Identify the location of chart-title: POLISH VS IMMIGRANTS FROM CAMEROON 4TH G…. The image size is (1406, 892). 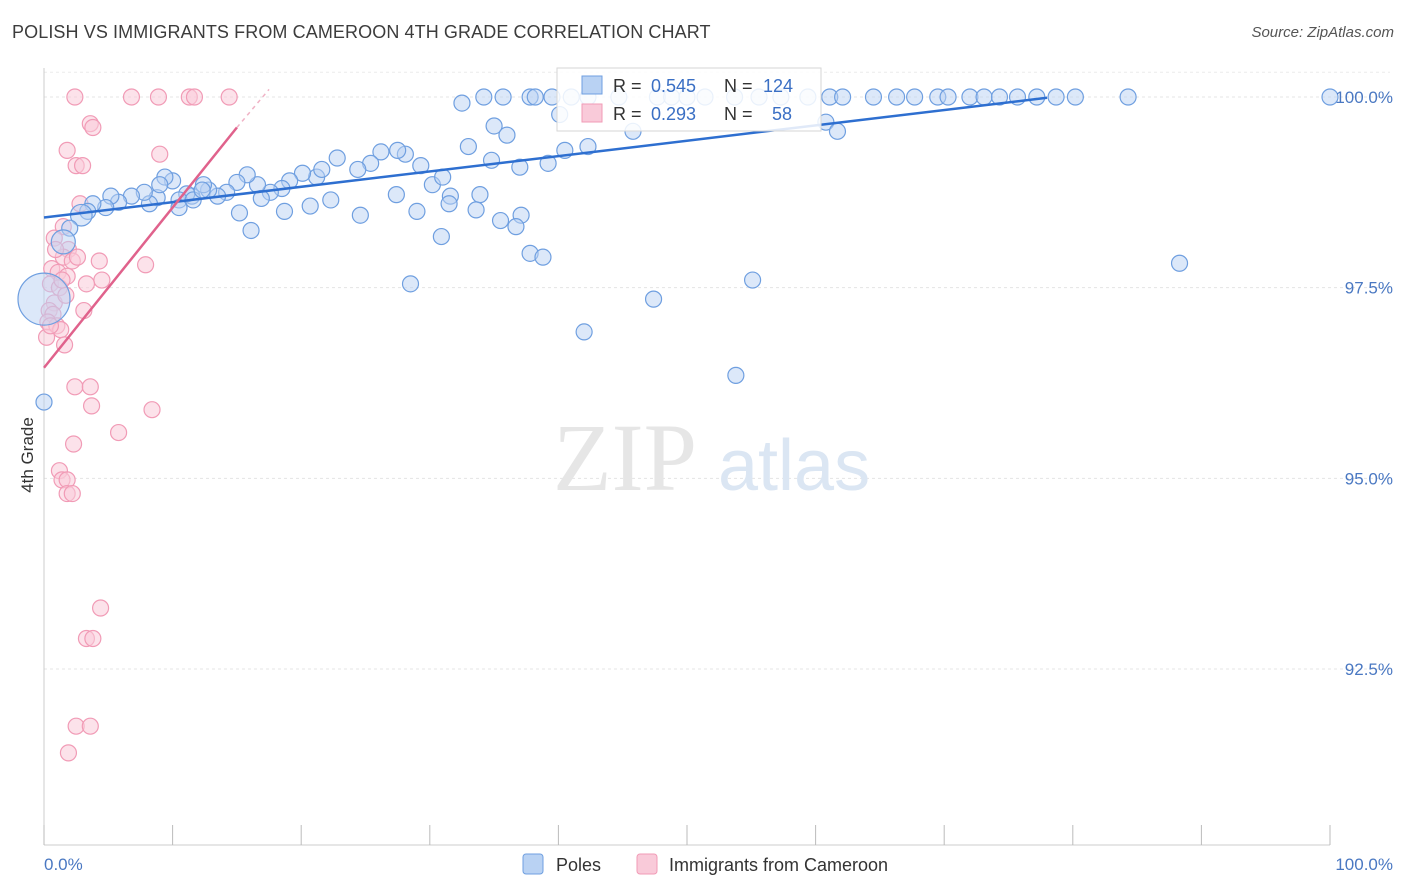
(361, 32).